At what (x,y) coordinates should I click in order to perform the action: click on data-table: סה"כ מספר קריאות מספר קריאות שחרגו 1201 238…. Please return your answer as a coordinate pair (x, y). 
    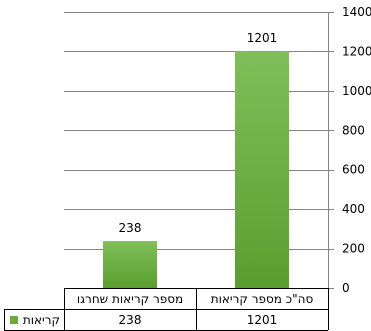
    Looking at the image, I should click on (166, 309).